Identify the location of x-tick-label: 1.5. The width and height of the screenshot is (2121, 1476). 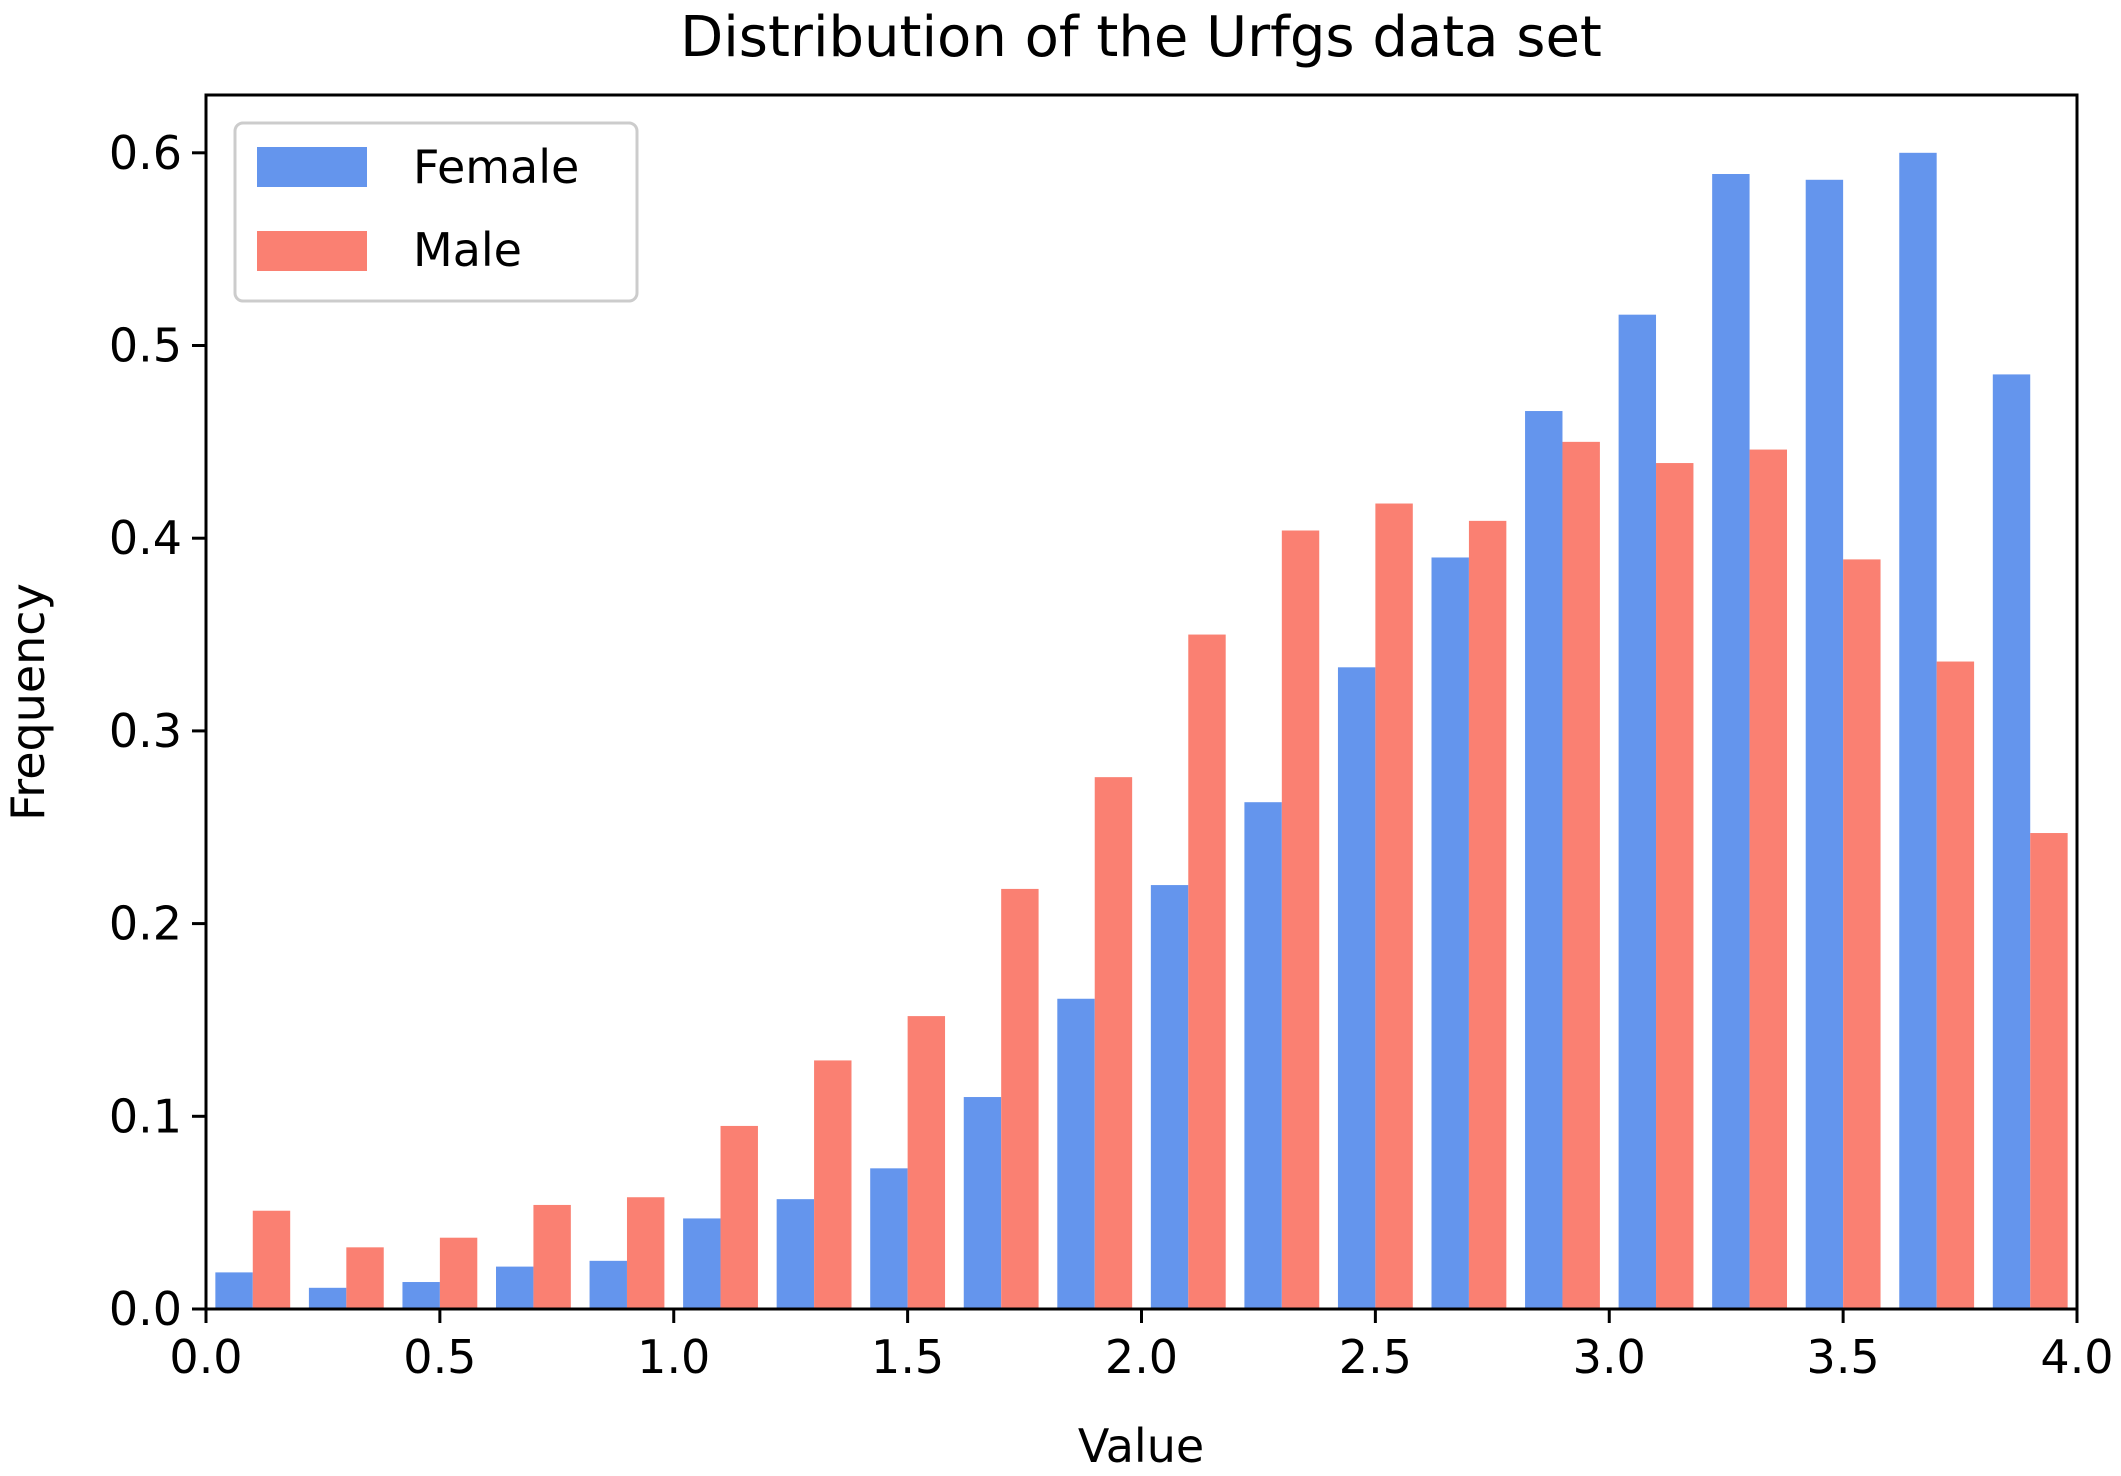
(907, 1357).